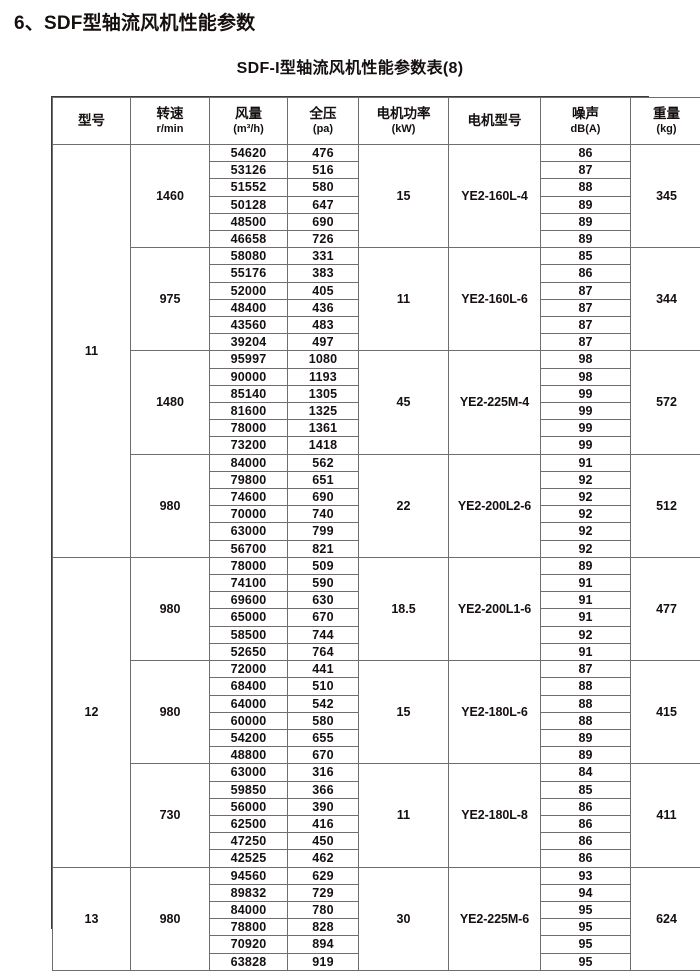 The height and width of the screenshot is (971, 700). Describe the element at coordinates (495, 121) in the screenshot. I see `col-header-motor: 电机型号` at that location.